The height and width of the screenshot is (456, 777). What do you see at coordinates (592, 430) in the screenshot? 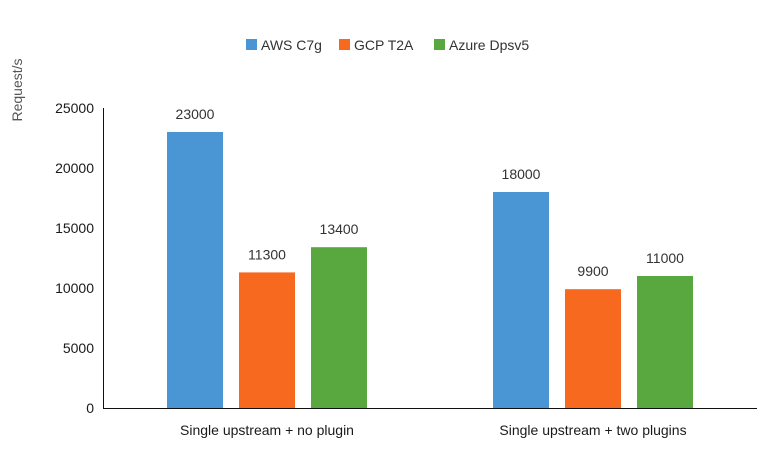
I see `x-category-label: Single upstream + two plugins` at bounding box center [592, 430].